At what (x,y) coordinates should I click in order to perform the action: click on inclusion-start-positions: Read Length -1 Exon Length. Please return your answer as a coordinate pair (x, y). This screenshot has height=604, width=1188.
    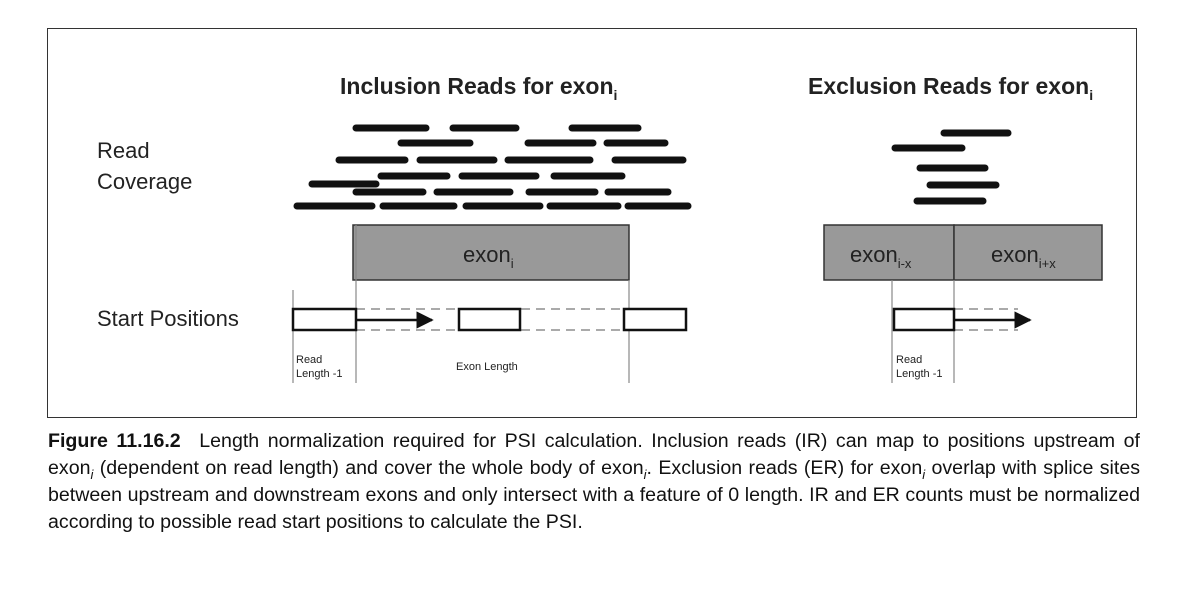
    Looking at the image, I should click on (489, 304).